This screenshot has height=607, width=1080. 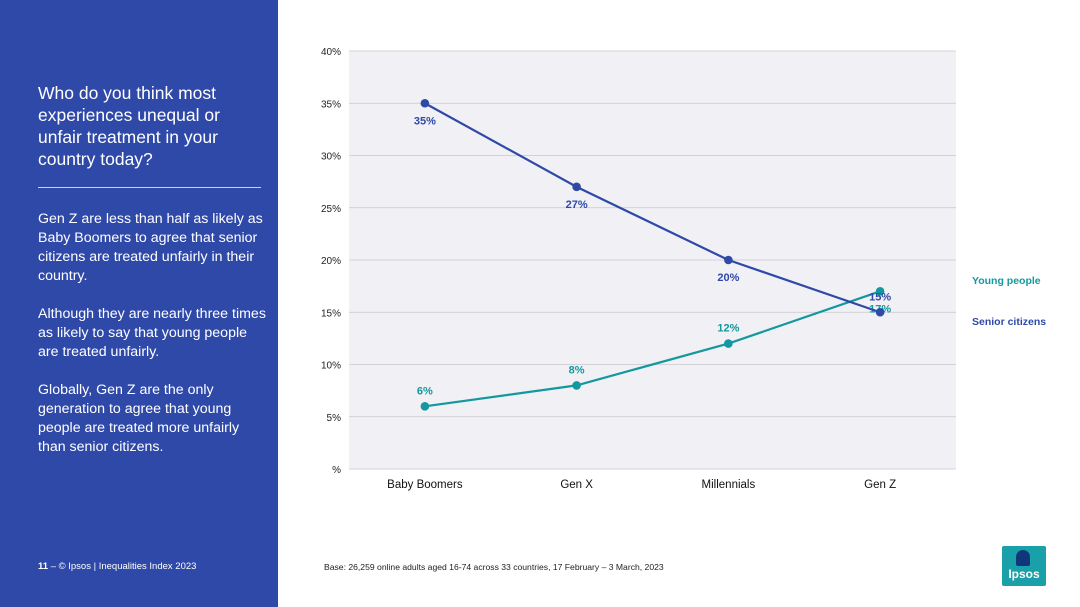 I want to click on data-label: 20%, so click(x=728, y=278).